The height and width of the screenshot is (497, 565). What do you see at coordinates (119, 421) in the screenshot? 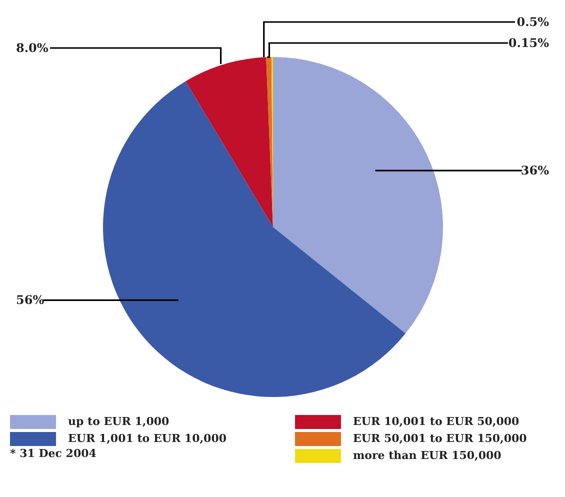
I see `legend-label: up to EUR 1,000` at bounding box center [119, 421].